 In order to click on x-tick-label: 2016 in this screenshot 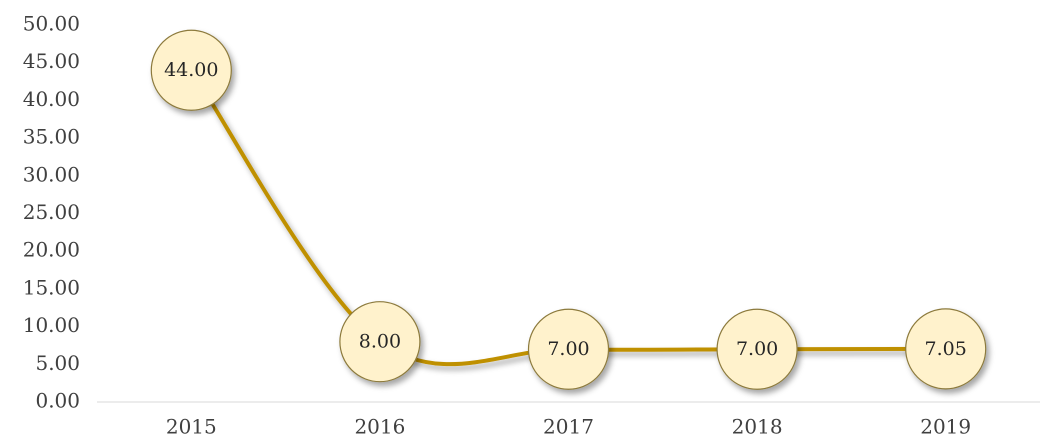, I will do `click(379, 427)`.